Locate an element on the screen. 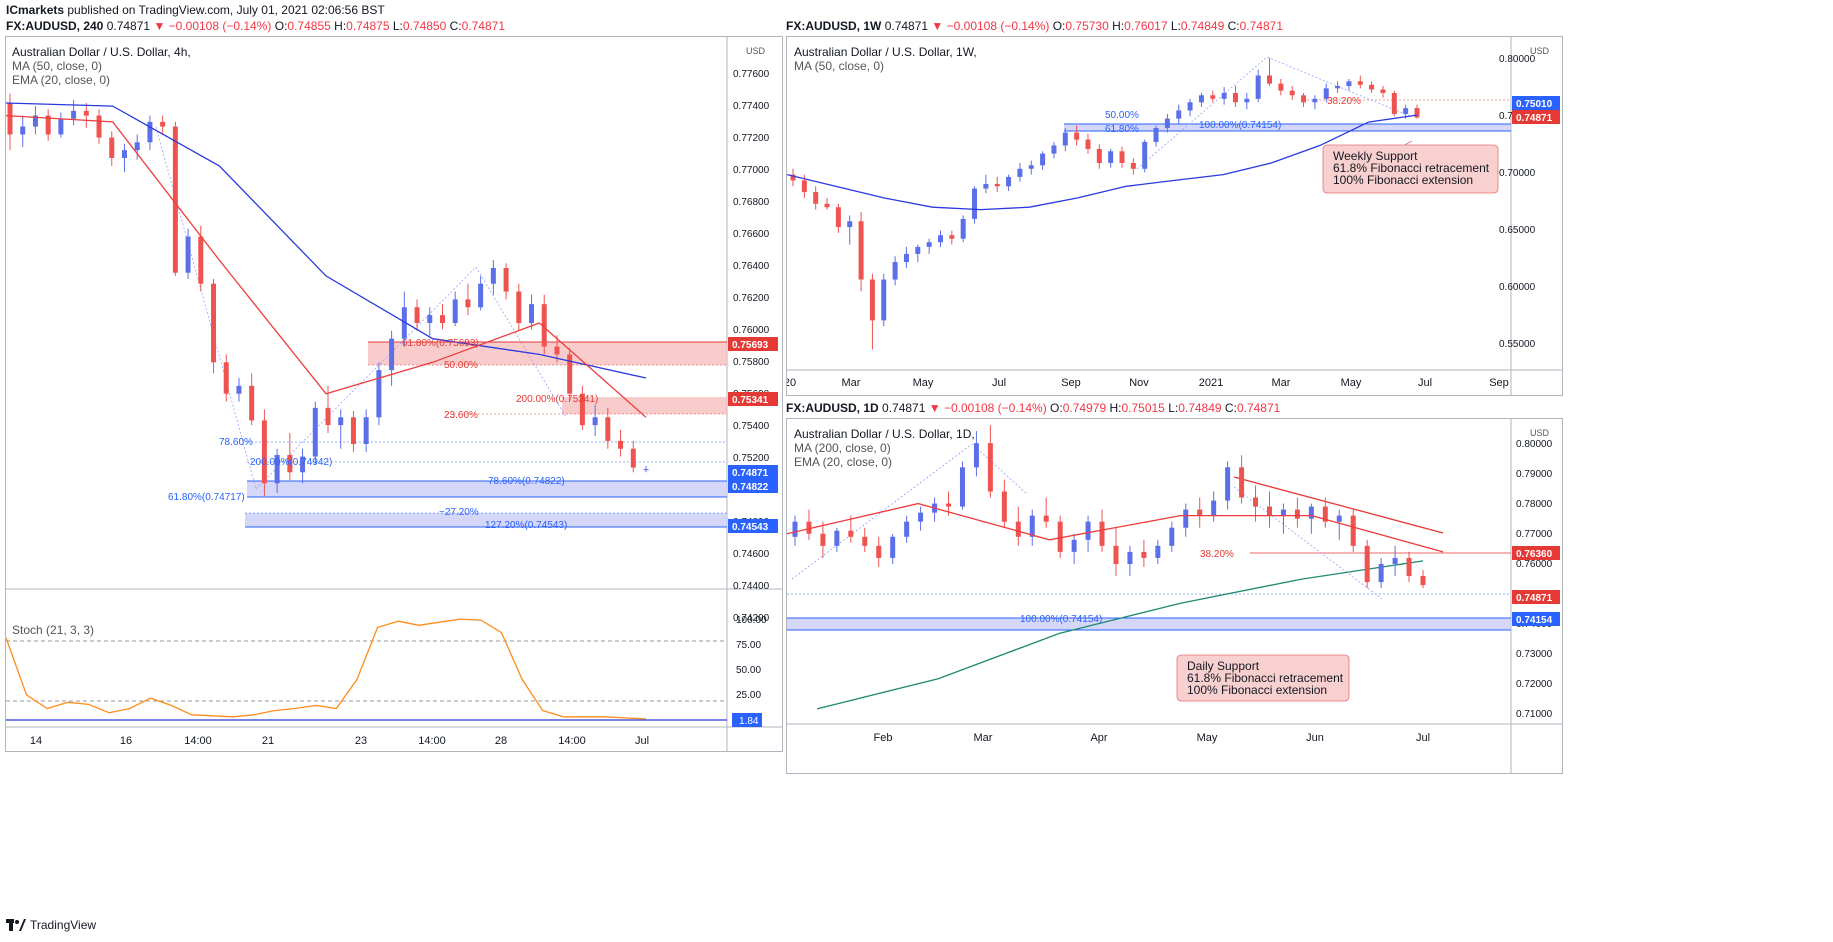  d1-note-box is located at coordinates (1263, 678).